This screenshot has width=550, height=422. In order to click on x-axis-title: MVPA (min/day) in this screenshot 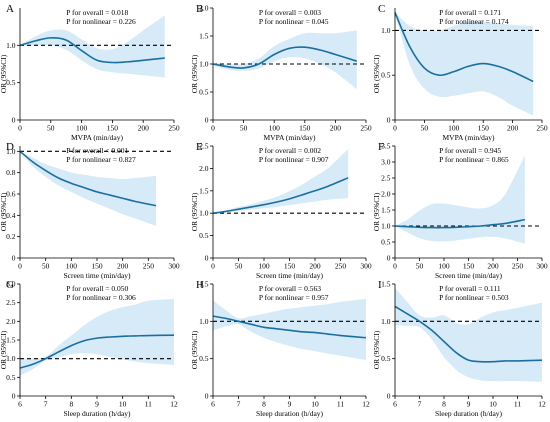, I will do `click(97, 137)`.